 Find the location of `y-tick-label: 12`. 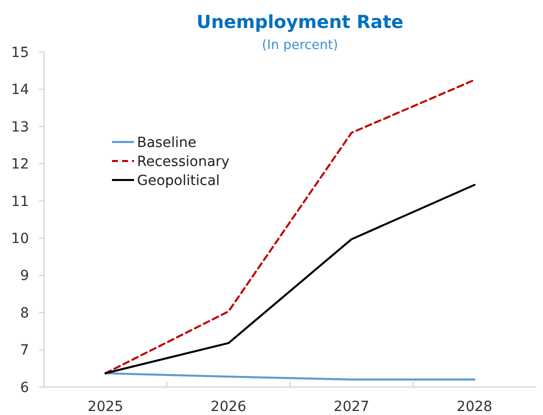

y-tick-label: 12 is located at coordinates (20, 164).